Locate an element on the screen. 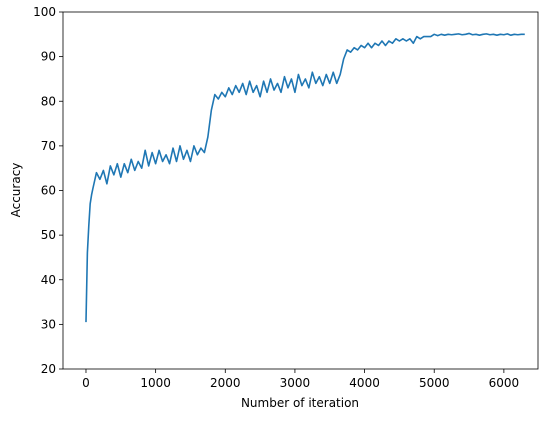 The height and width of the screenshot is (421, 550). x-tick-label: 6000 is located at coordinates (504, 383).